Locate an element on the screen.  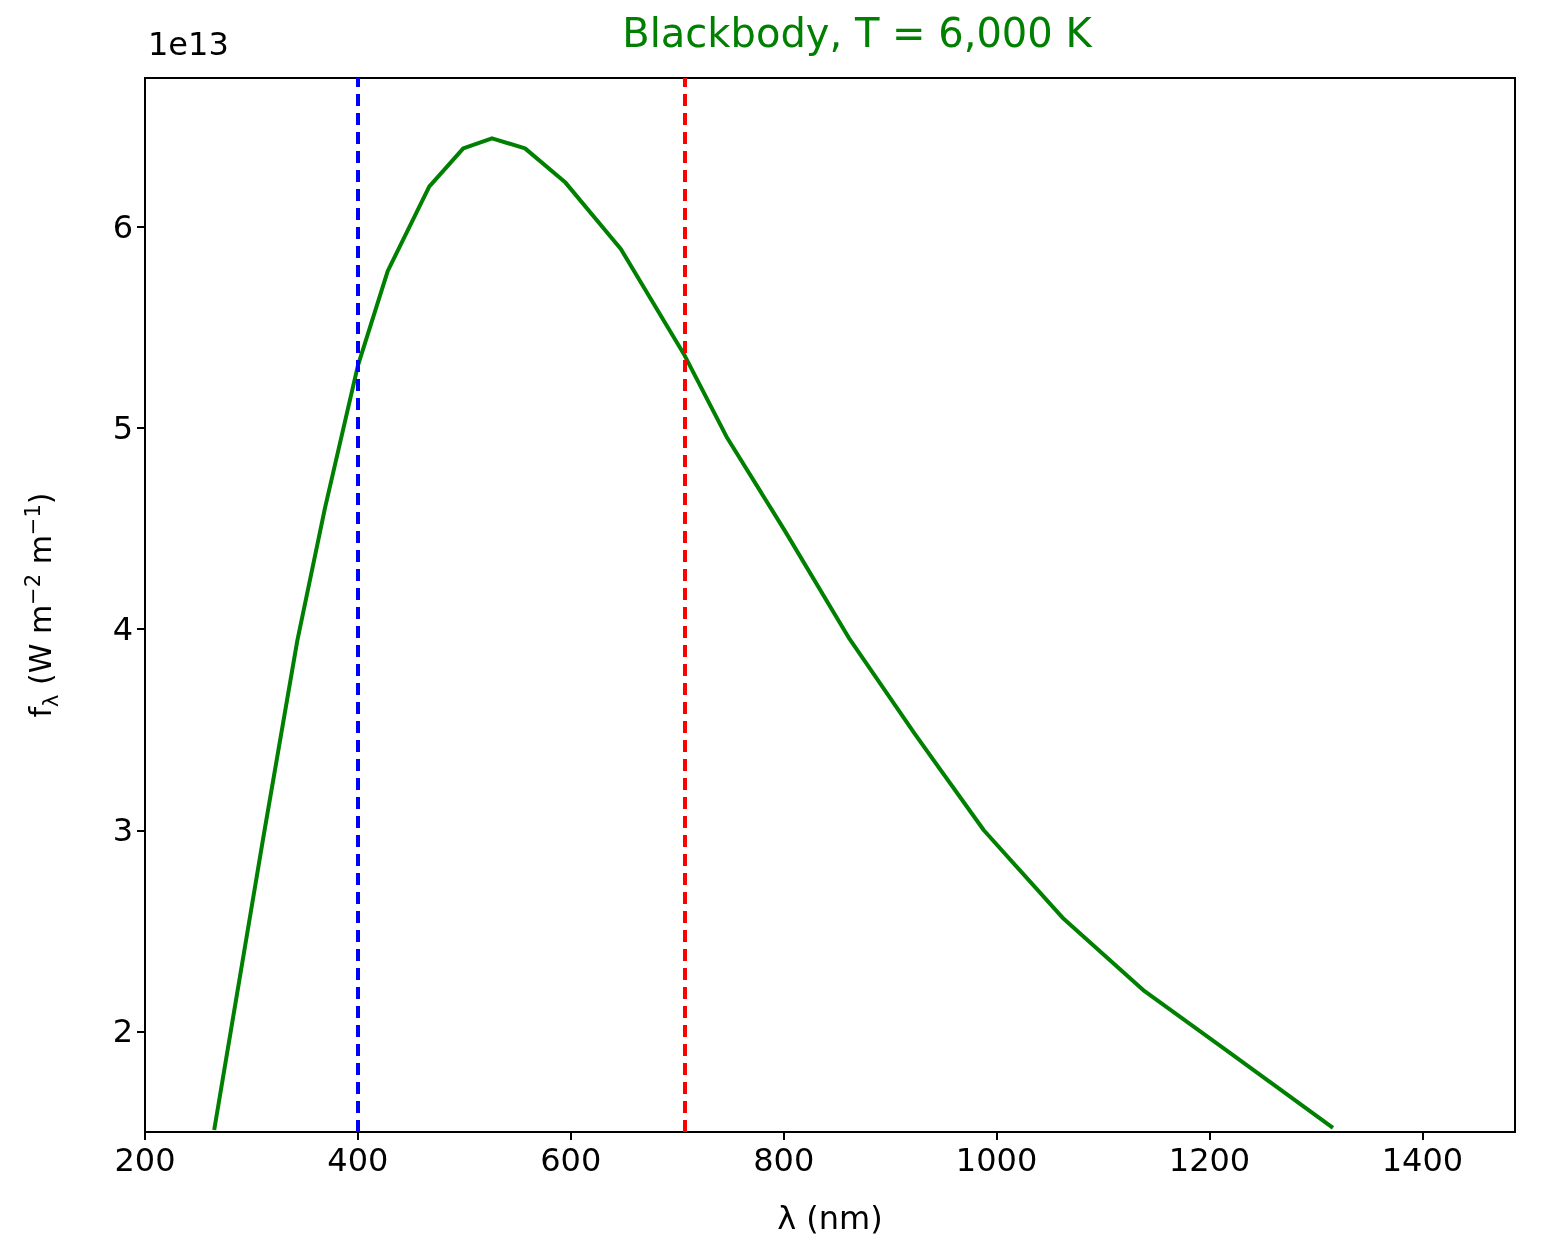
x-tick-label: 200 is located at coordinates (145, 1160).